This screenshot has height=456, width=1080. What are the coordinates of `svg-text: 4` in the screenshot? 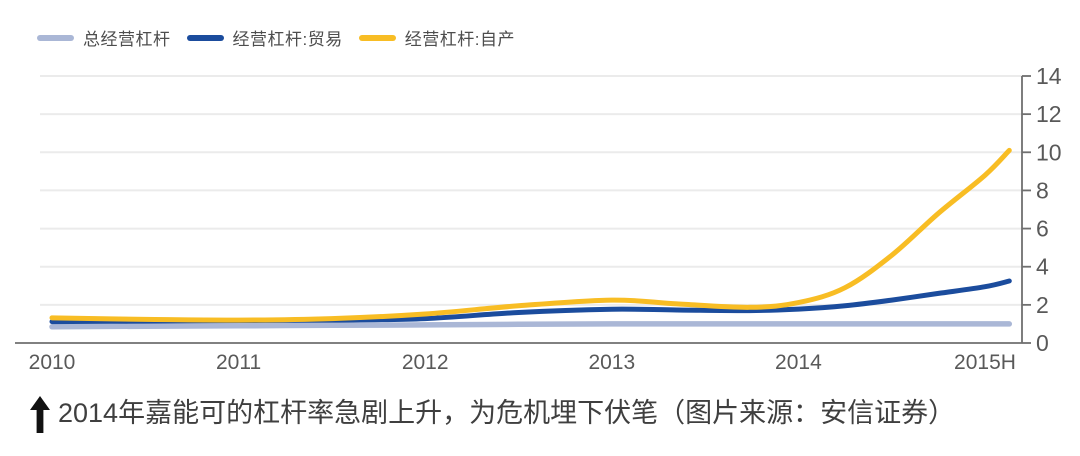 It's located at (1042, 267).